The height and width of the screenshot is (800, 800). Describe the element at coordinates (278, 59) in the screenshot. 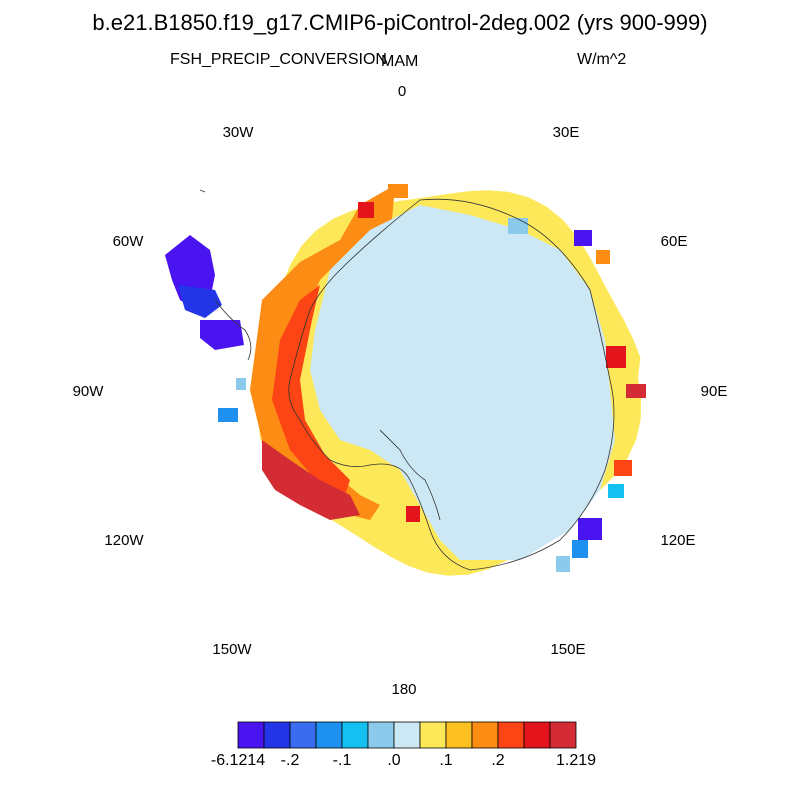

I see `variable-name: FSH_PRECIP_CONVERSION` at that location.